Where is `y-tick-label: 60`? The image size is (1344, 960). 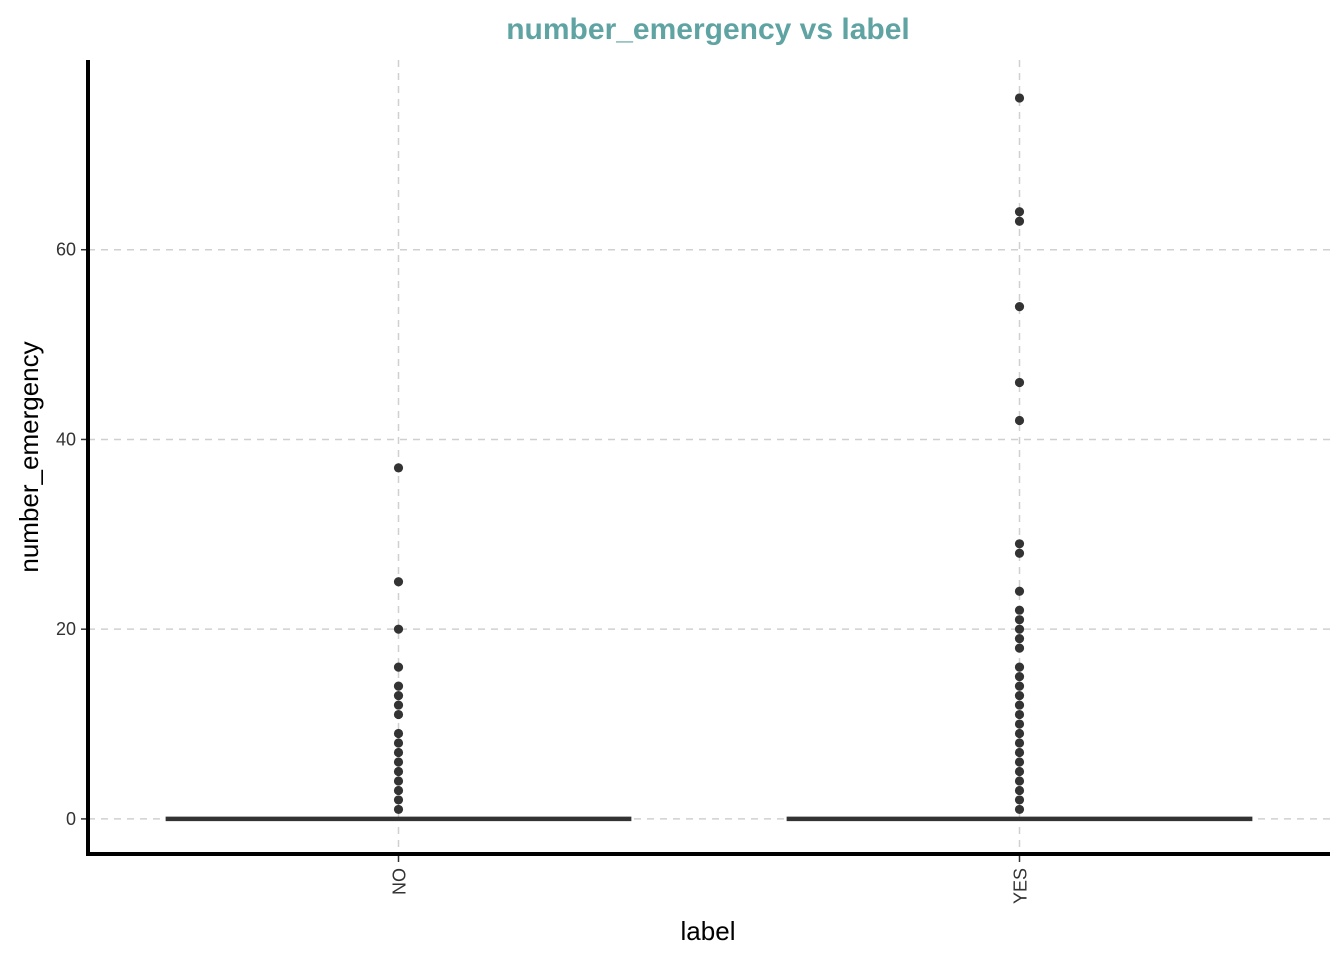
y-tick-label: 60 is located at coordinates (66, 250).